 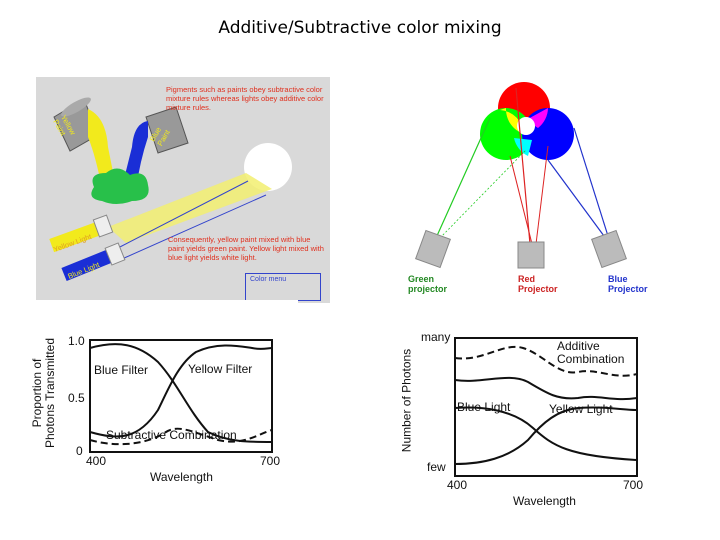 I want to click on color-menu-box: Color menu, so click(x=283, y=287).